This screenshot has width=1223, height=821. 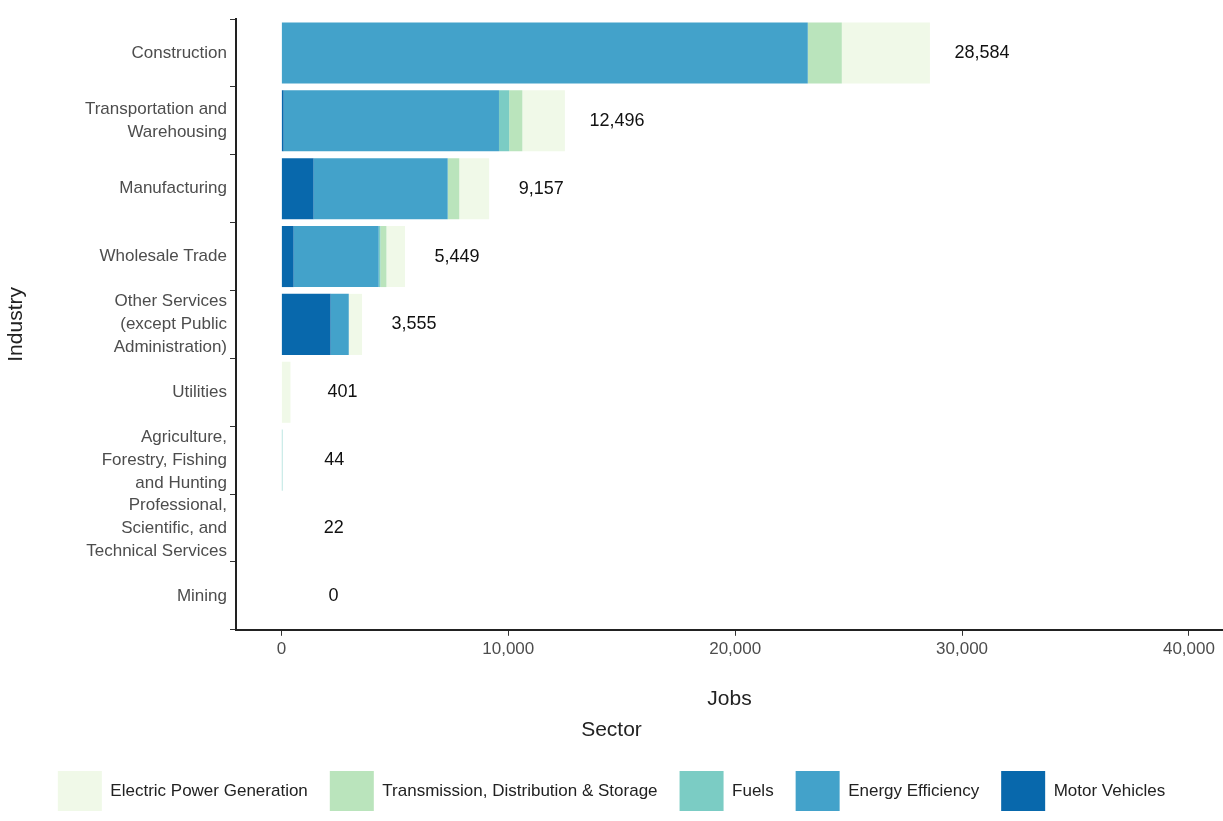 I want to click on total-label: 12,496, so click(x=617, y=119).